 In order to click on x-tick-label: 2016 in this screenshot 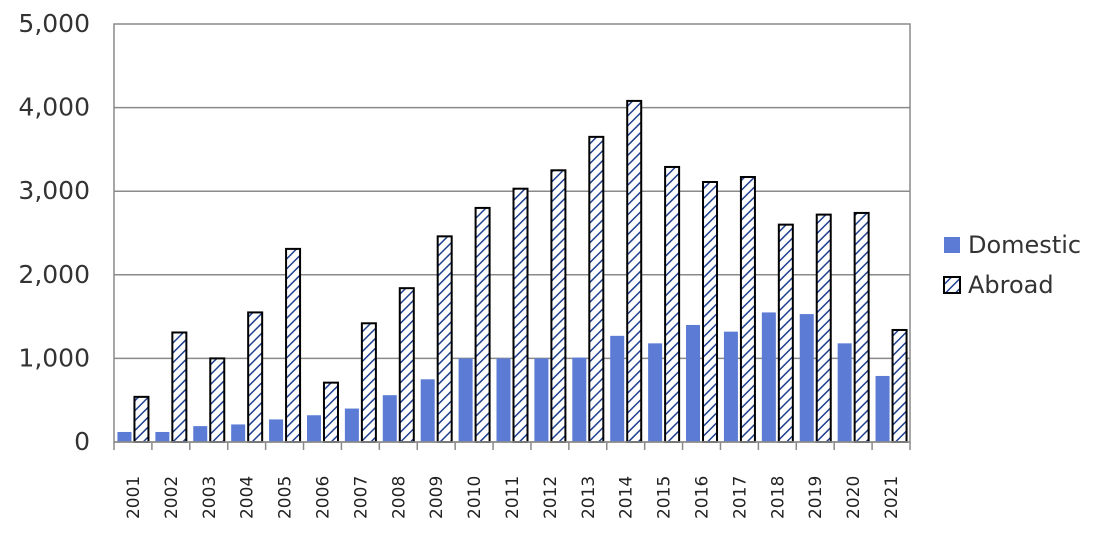, I will do `click(703, 497)`.